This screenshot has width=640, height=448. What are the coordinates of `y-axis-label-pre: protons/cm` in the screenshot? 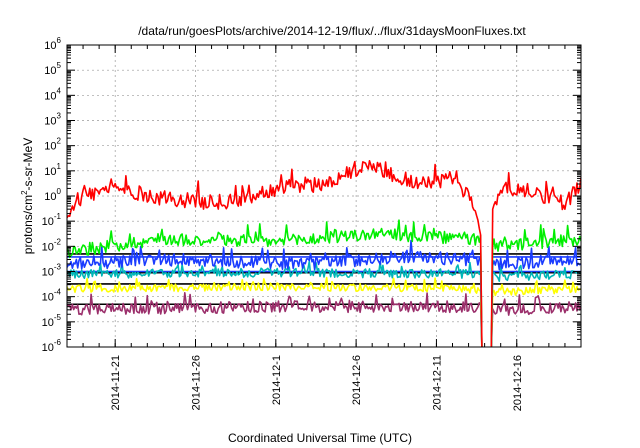 It's located at (28, 224).